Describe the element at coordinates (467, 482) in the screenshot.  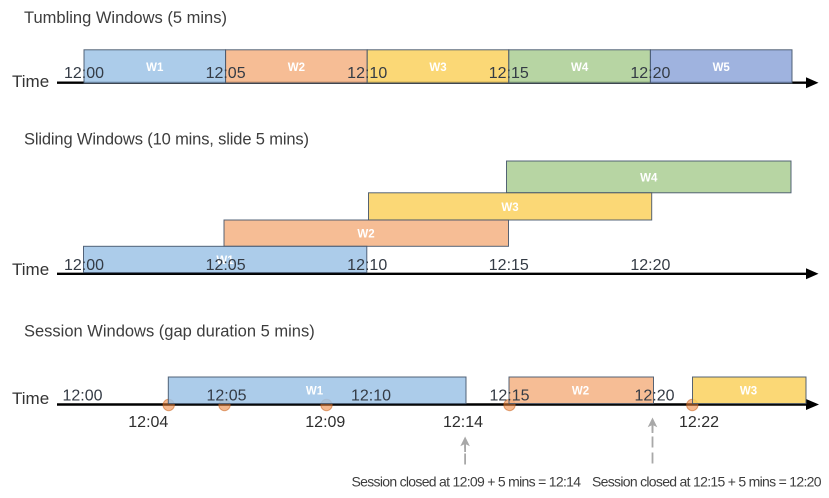
I see `svg-text:Session closed at 12:09 + 5 mi: Session closed at 12:09 + 5 mins = 12:14` at that location.